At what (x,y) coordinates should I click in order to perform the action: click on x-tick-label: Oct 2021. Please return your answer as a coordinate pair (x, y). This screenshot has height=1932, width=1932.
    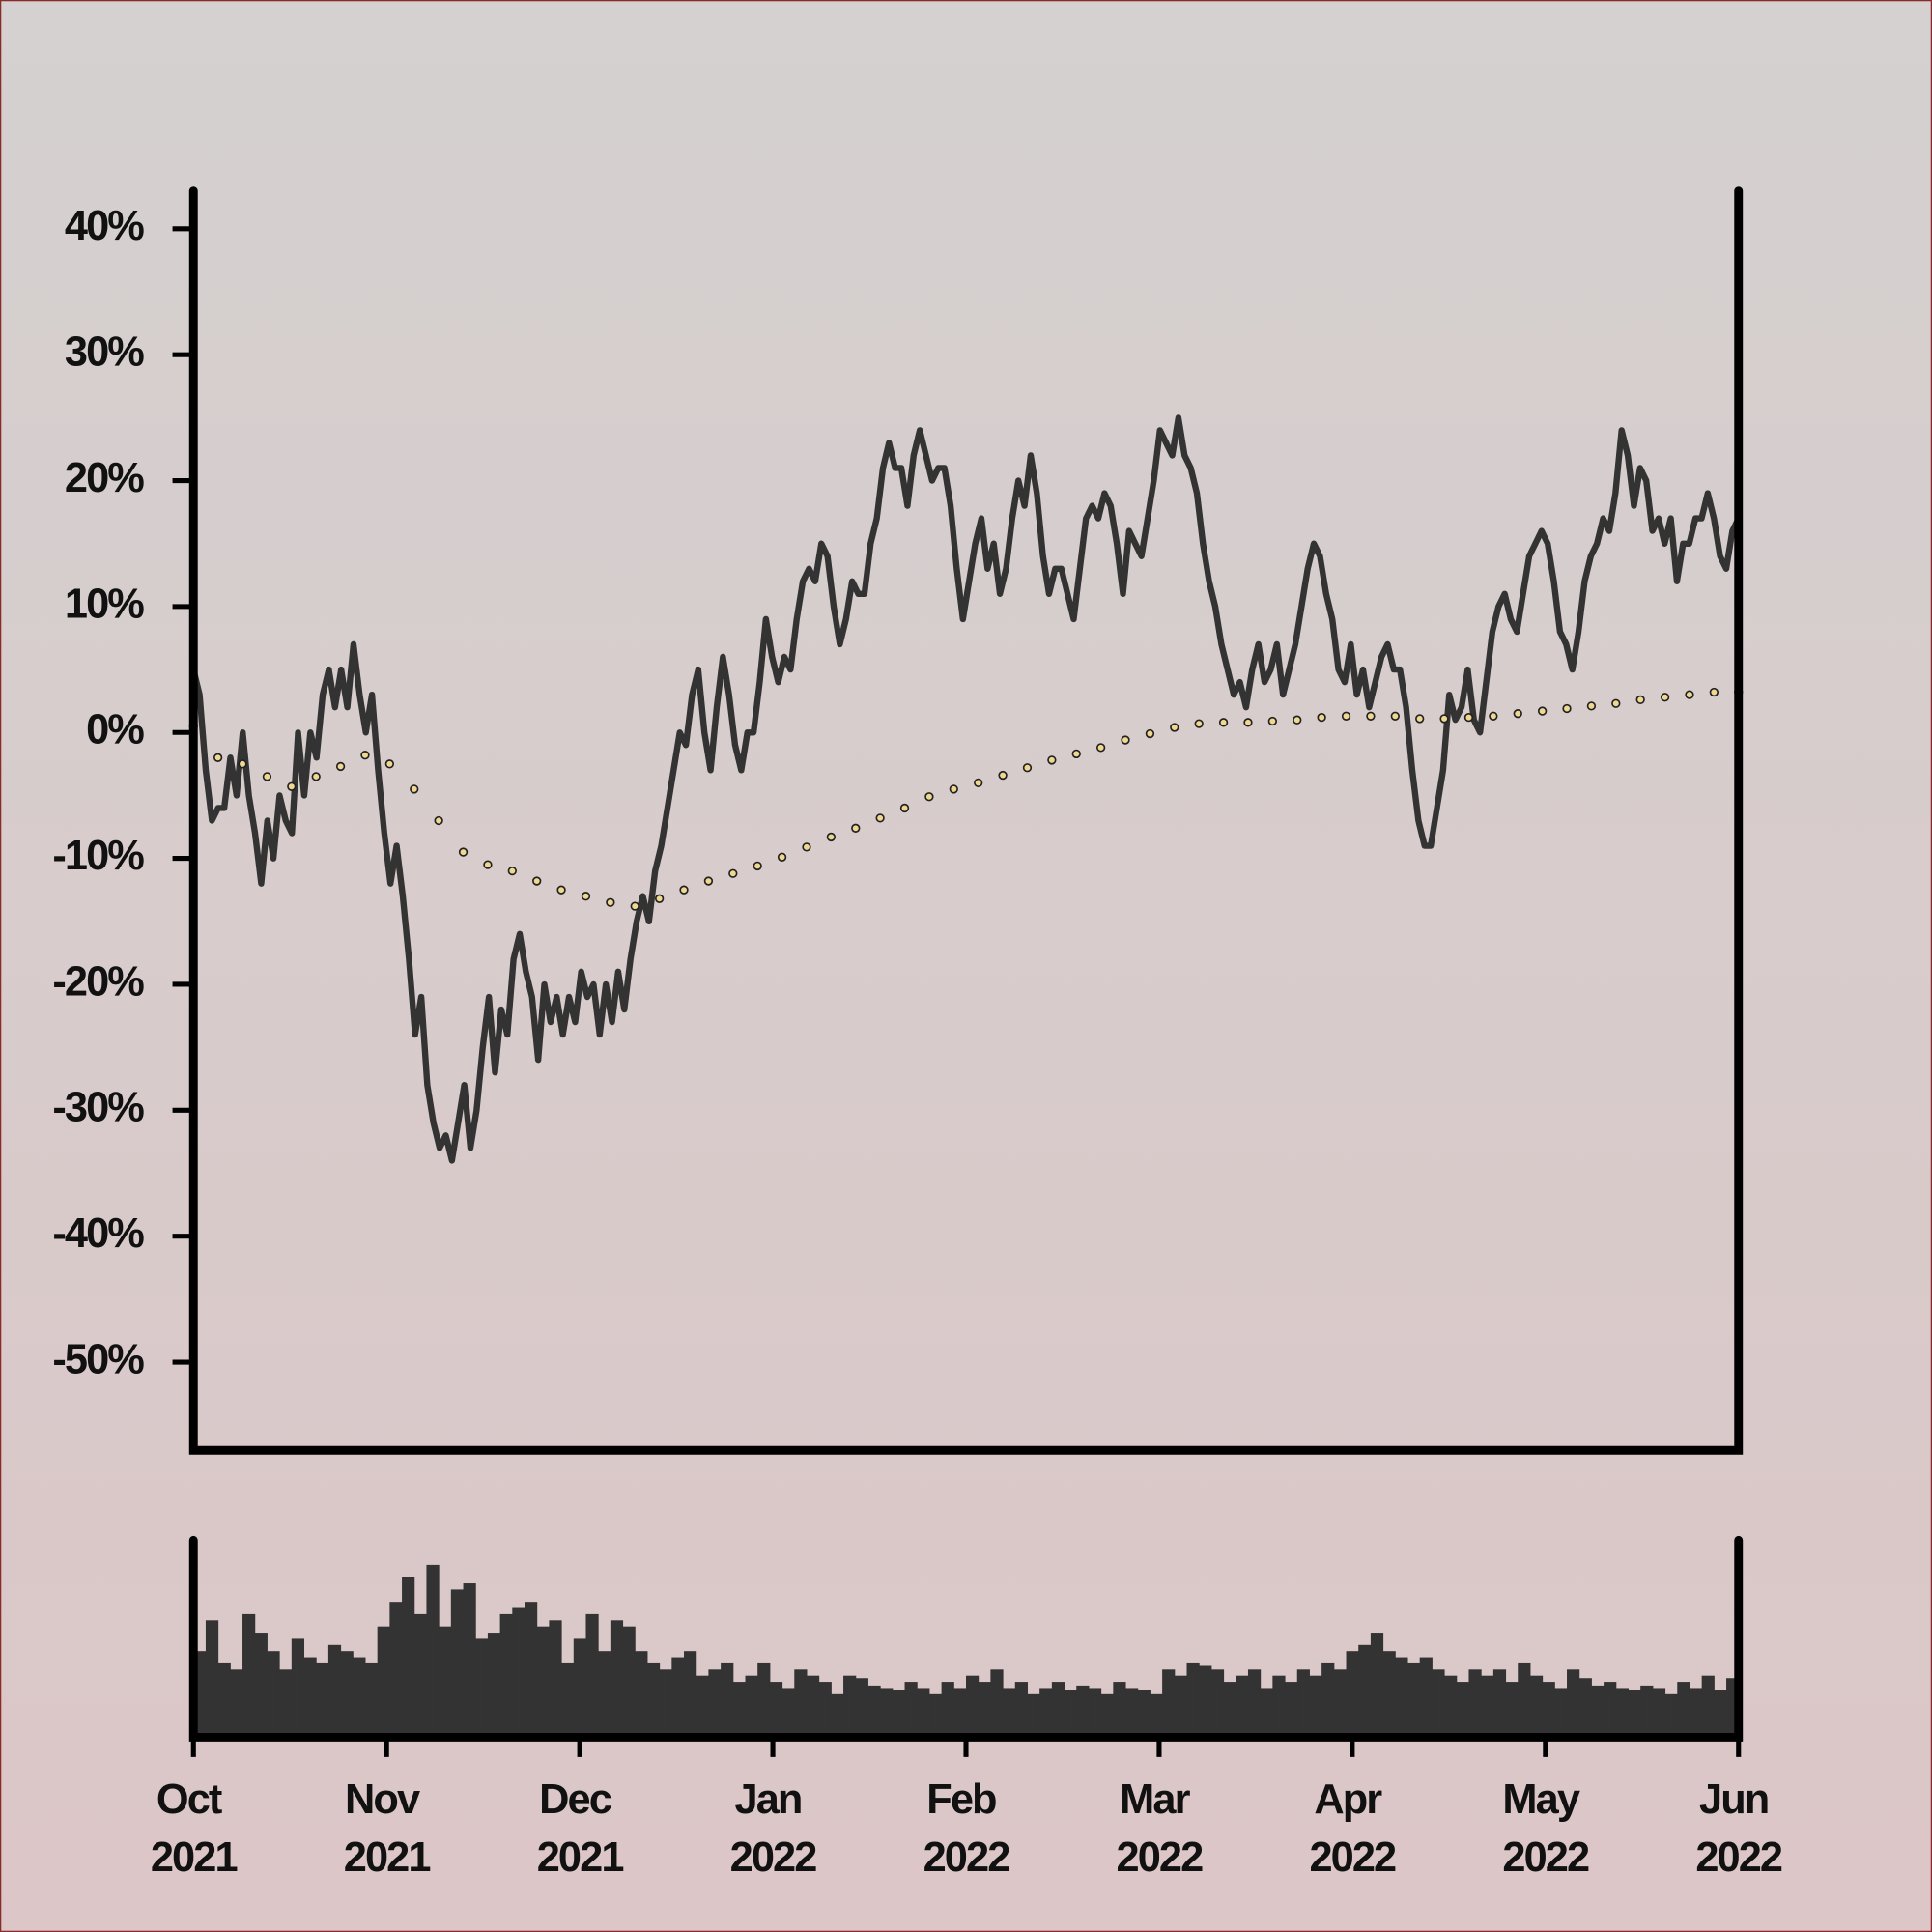
    Looking at the image, I should click on (194, 1829).